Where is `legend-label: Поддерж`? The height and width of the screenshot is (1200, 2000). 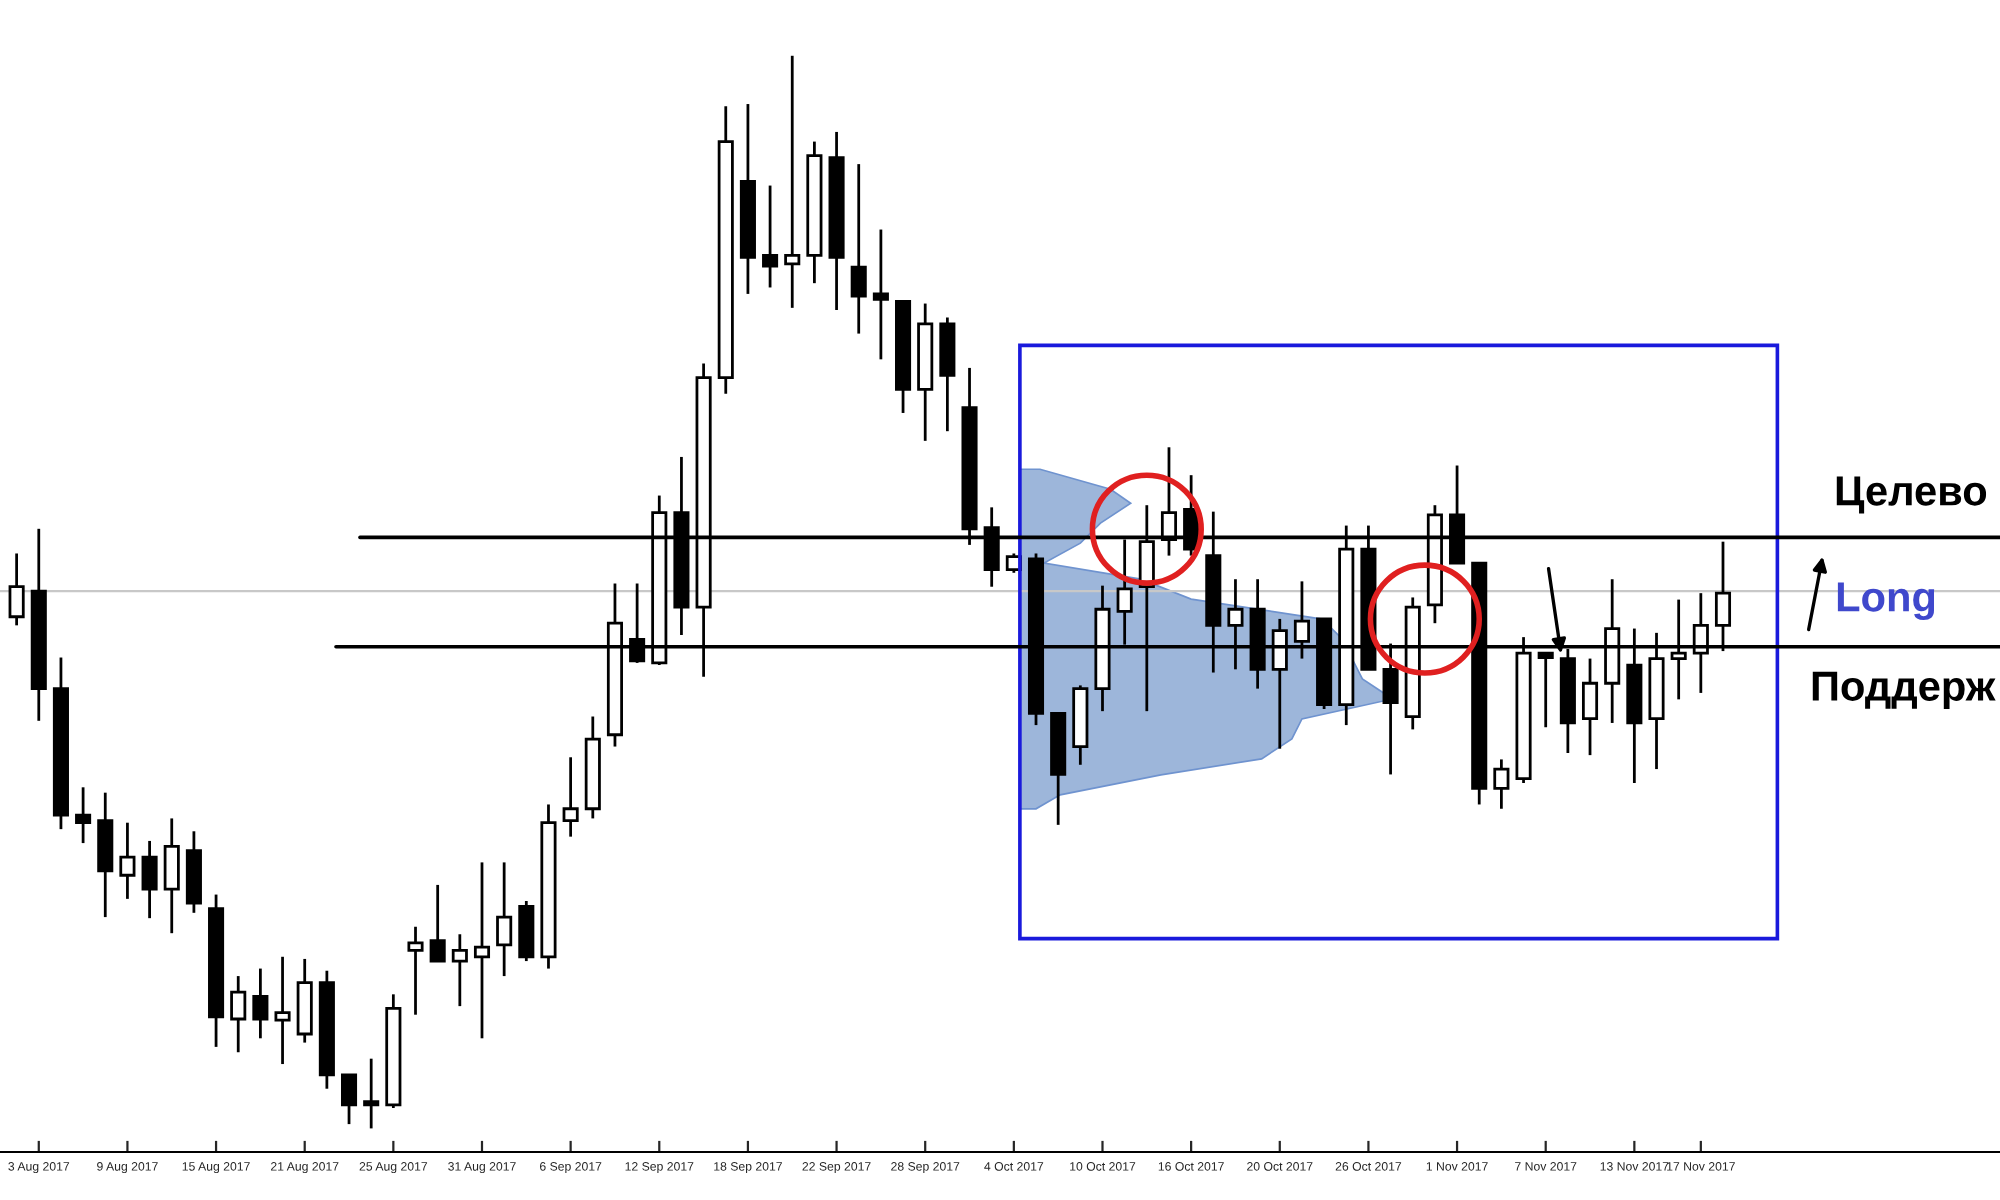
legend-label: Поддерж is located at coordinates (1904, 690).